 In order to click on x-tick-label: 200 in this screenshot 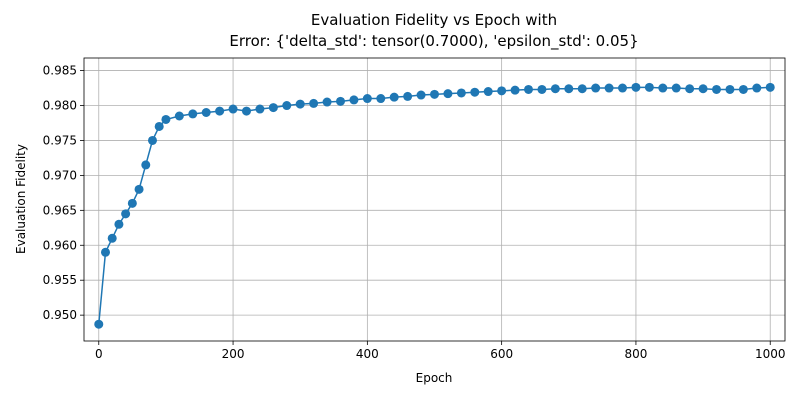, I will do `click(233, 354)`.